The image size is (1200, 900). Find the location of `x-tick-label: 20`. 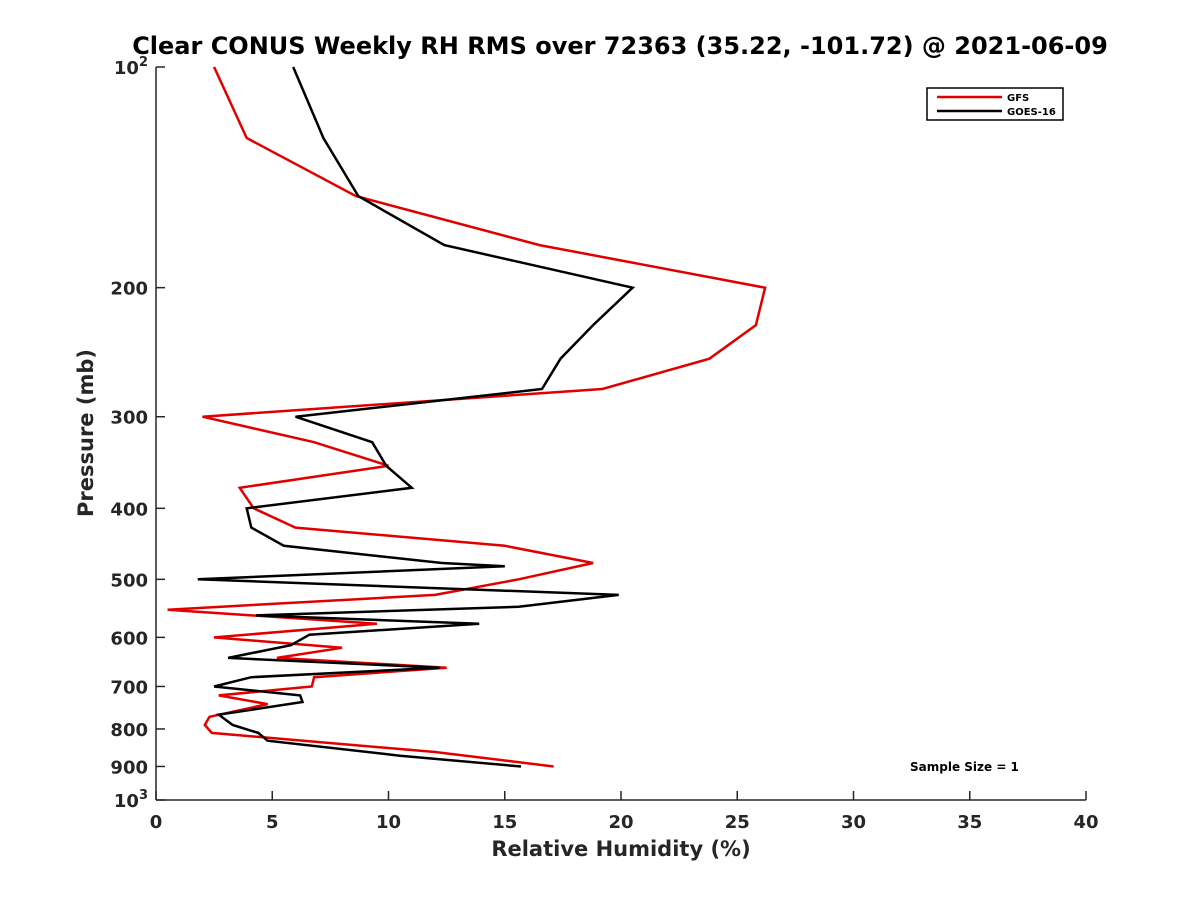

x-tick-label: 20 is located at coordinates (620, 822).